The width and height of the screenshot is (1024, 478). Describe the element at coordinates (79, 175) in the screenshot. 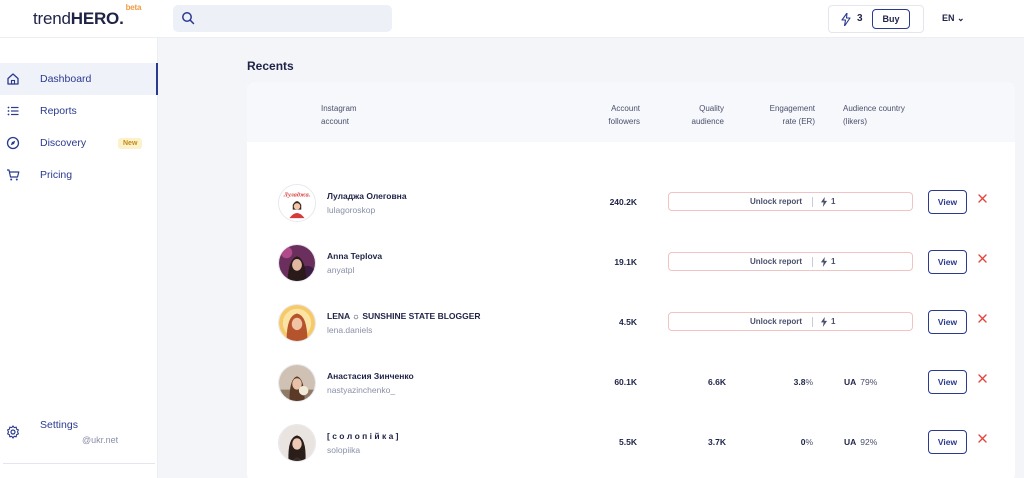

I see `sidebar-item-pricing: Pricing` at that location.